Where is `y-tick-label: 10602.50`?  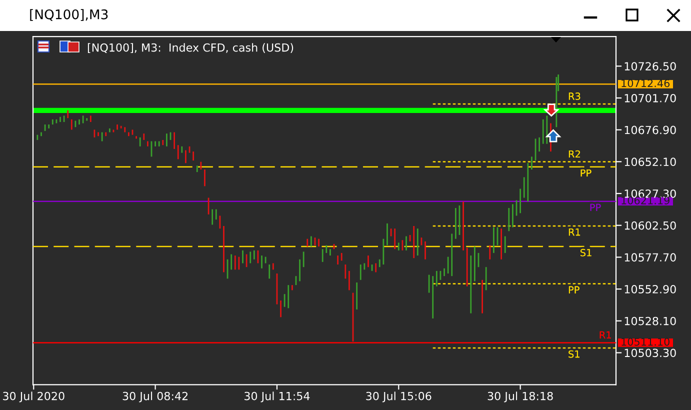
y-tick-label: 10602.50 is located at coordinates (650, 225).